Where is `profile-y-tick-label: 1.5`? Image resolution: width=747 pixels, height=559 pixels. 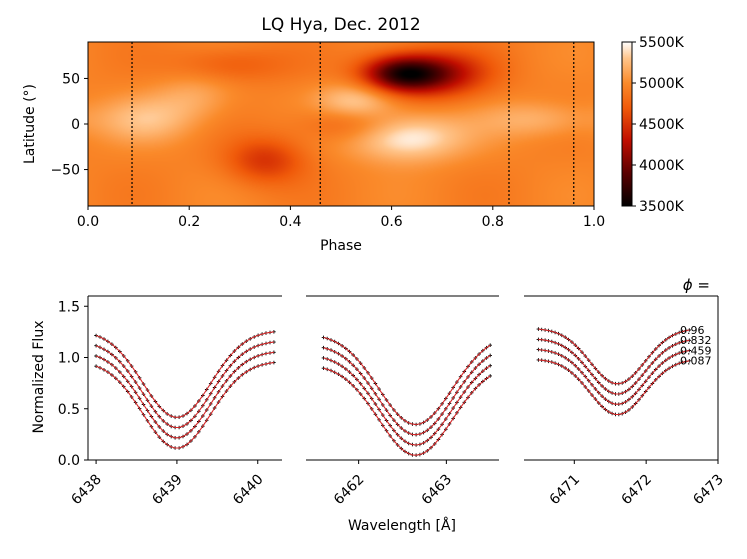 profile-y-tick-label: 1.5 is located at coordinates (69, 307).